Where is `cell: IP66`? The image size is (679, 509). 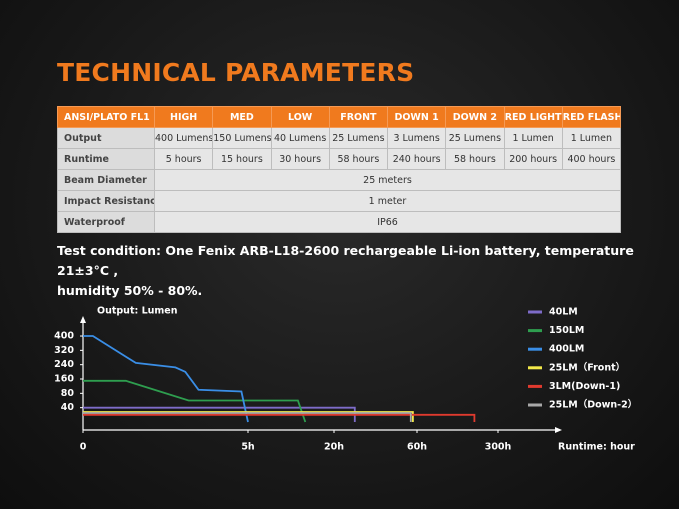 cell: IP66 is located at coordinates (387, 222).